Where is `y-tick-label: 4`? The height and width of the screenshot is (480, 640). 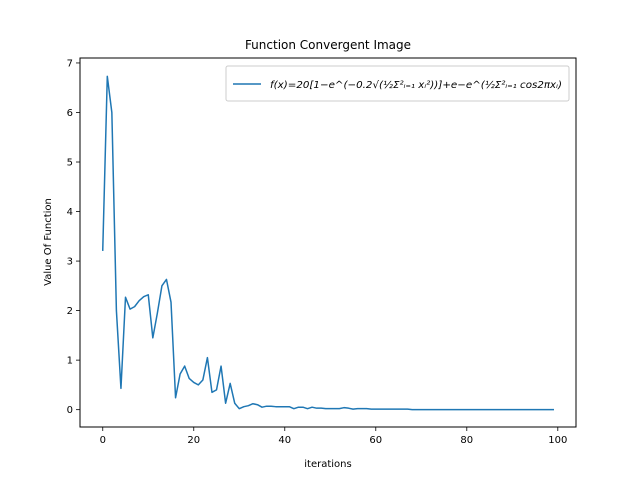
y-tick-label: 4 is located at coordinates (70, 212).